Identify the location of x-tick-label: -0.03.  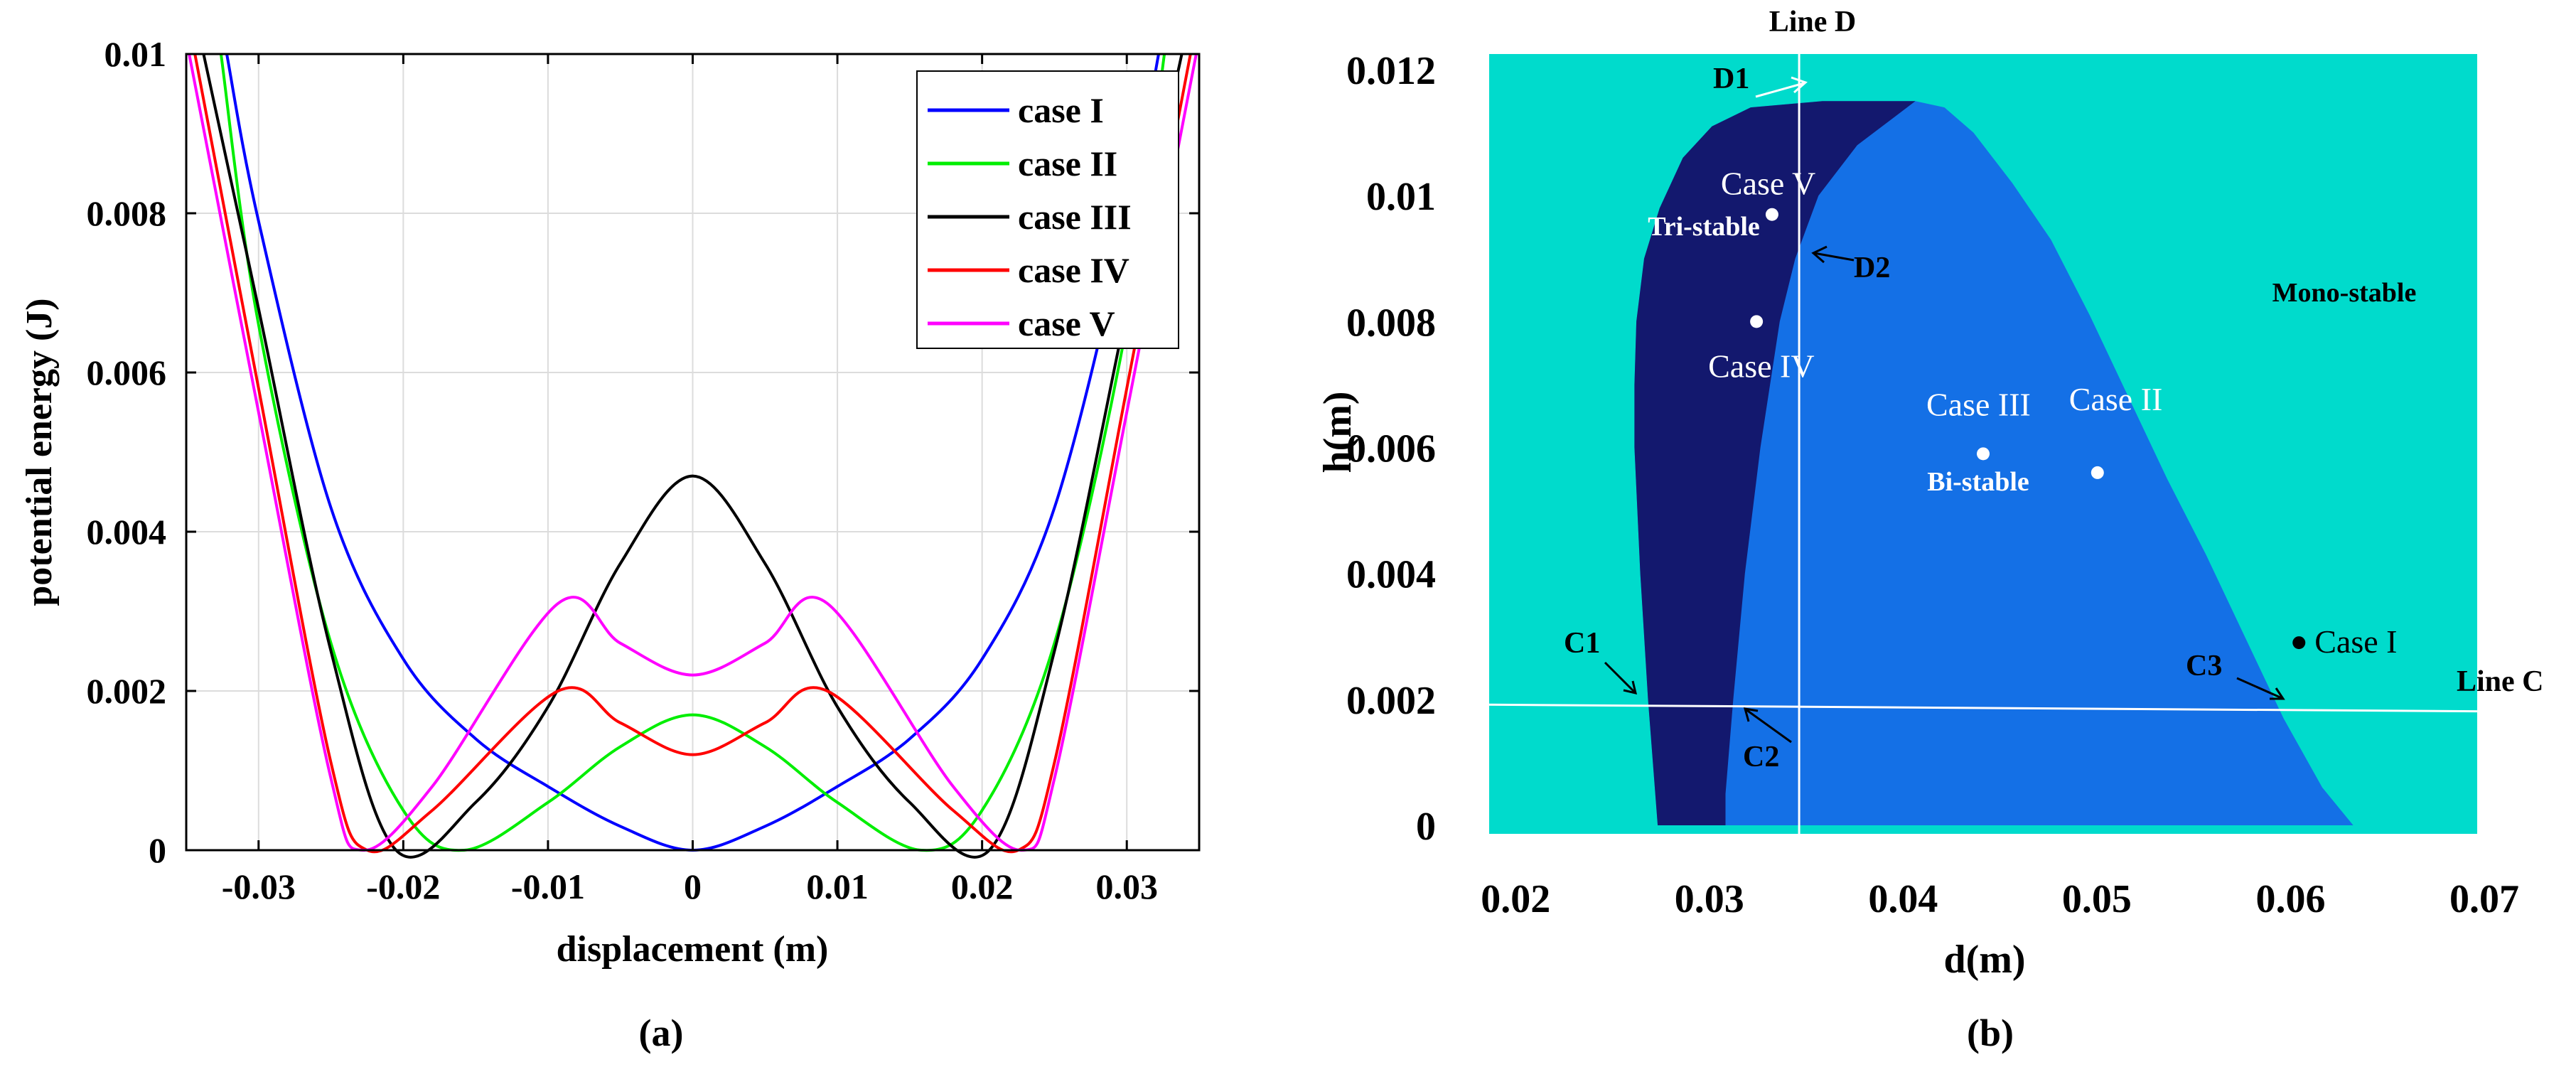
(259, 886).